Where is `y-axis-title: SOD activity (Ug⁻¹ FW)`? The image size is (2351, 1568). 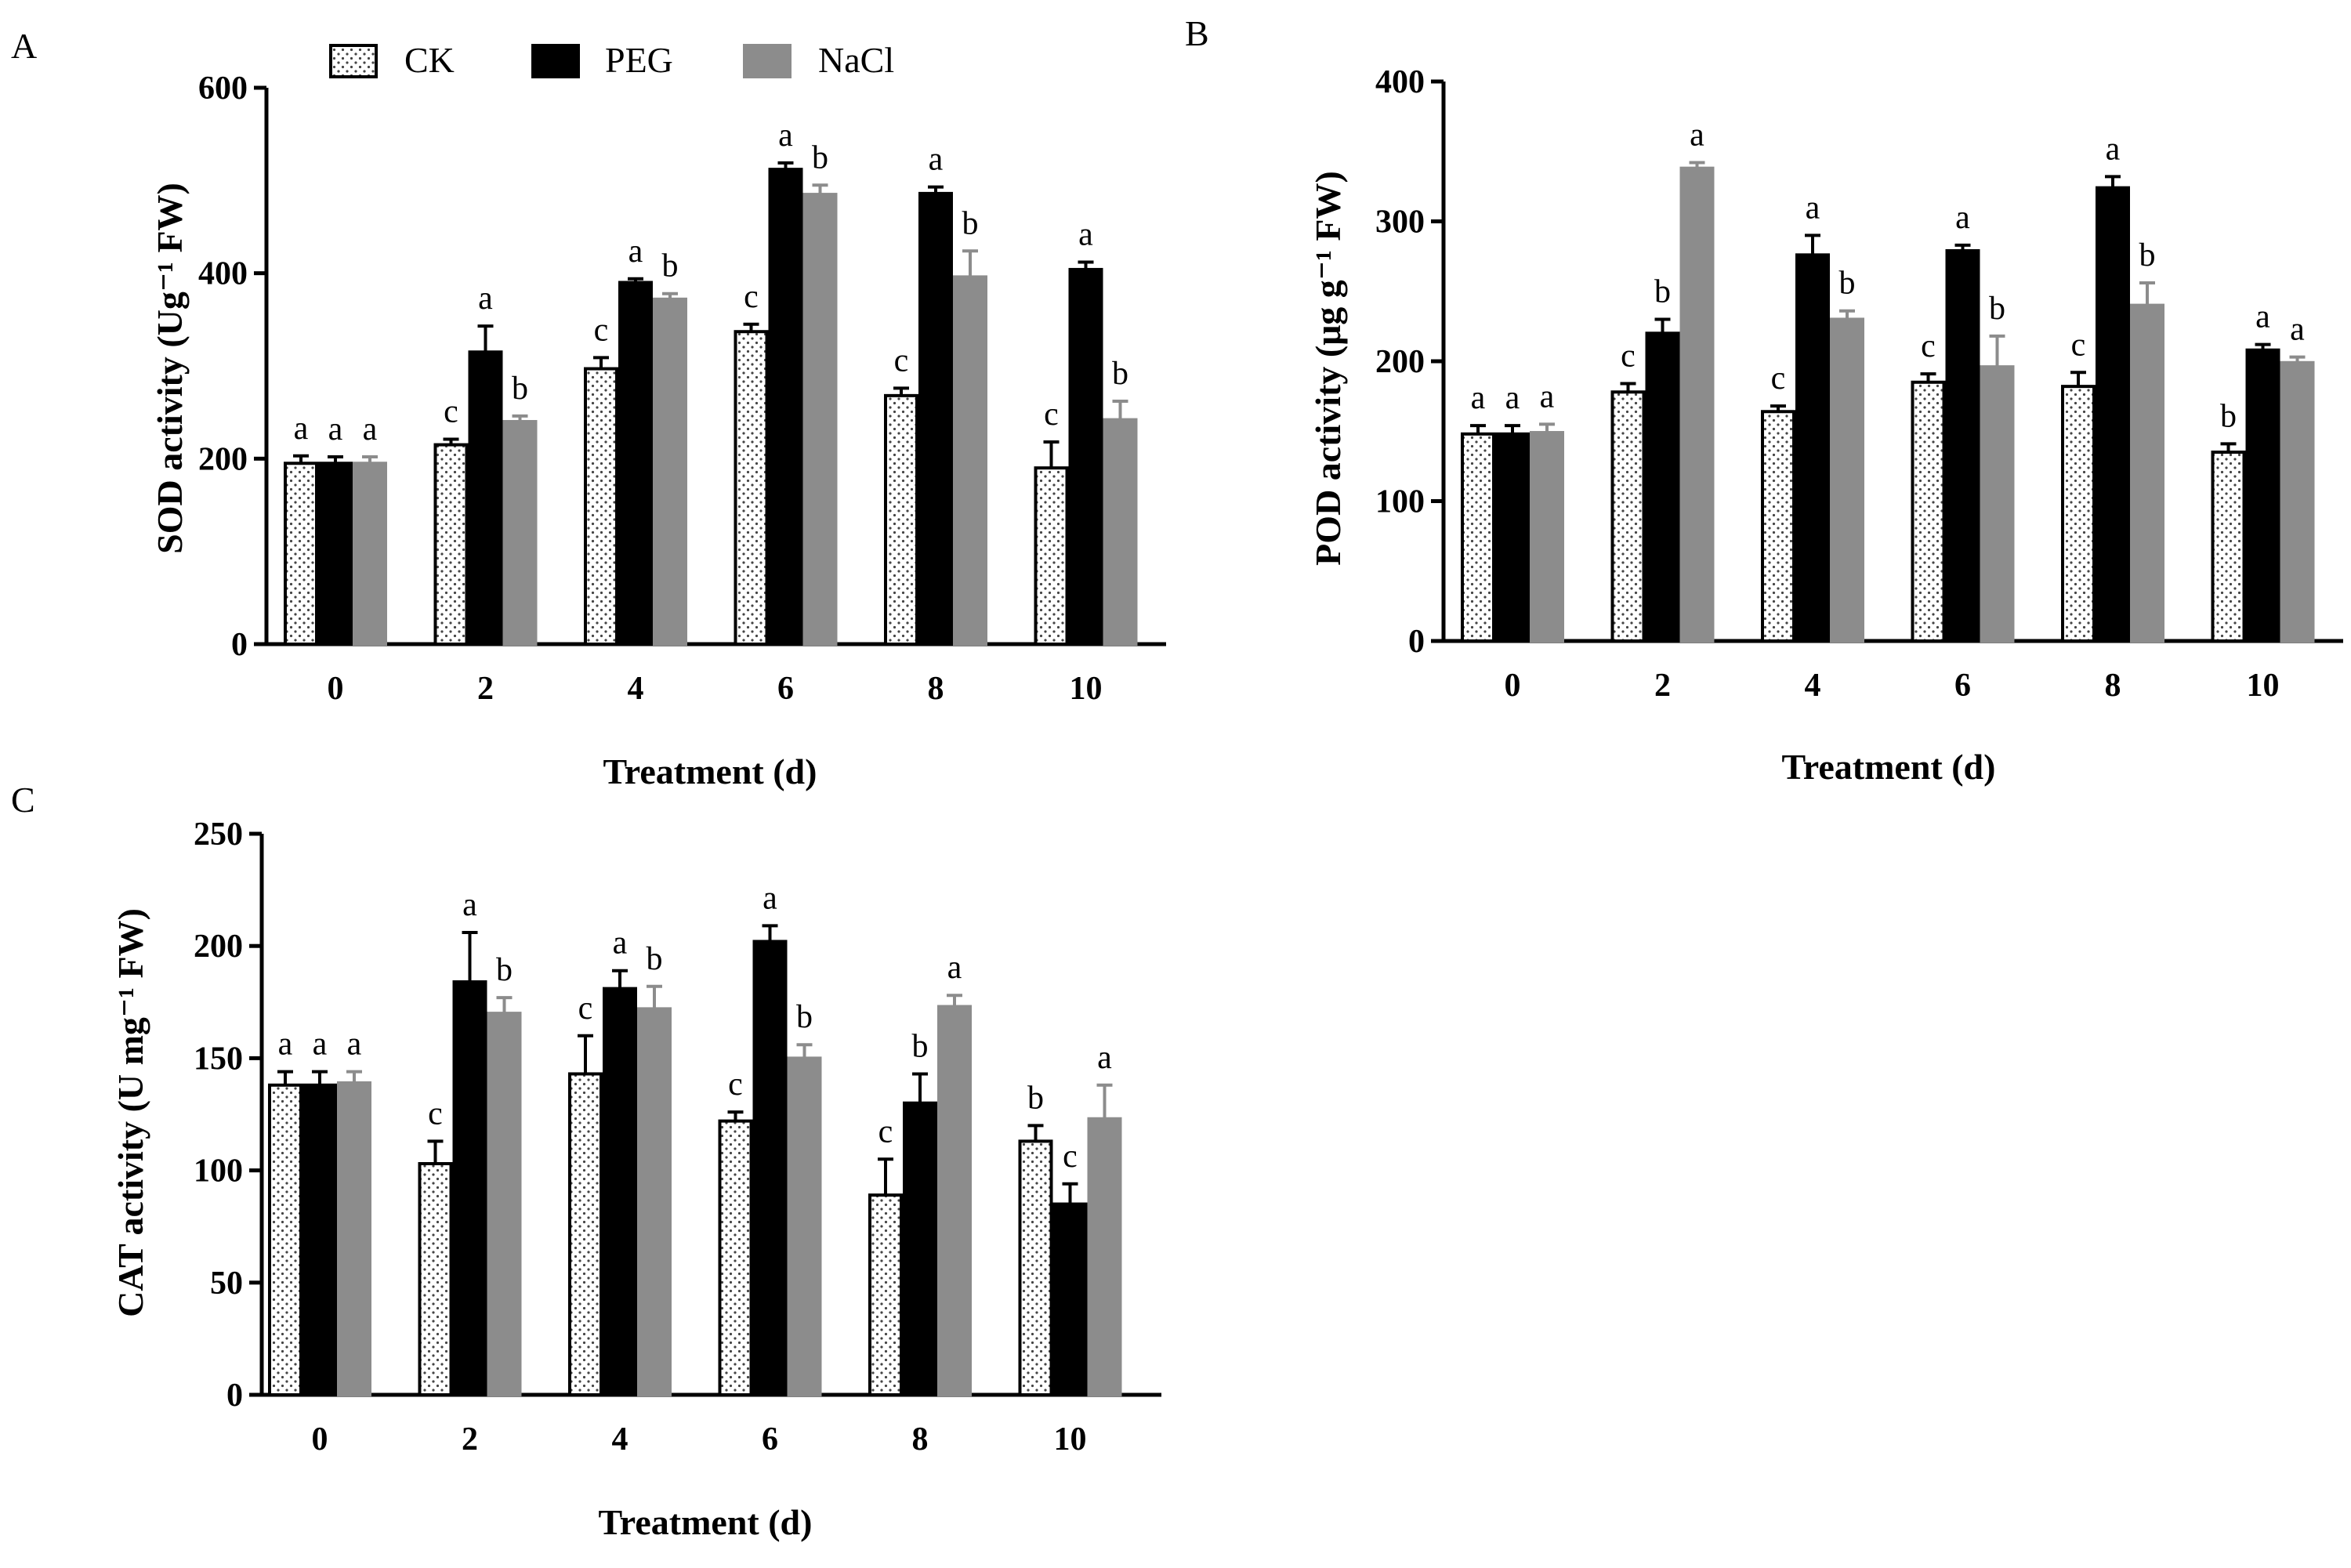 y-axis-title: SOD activity (Ug⁻¹ FW) is located at coordinates (170, 368).